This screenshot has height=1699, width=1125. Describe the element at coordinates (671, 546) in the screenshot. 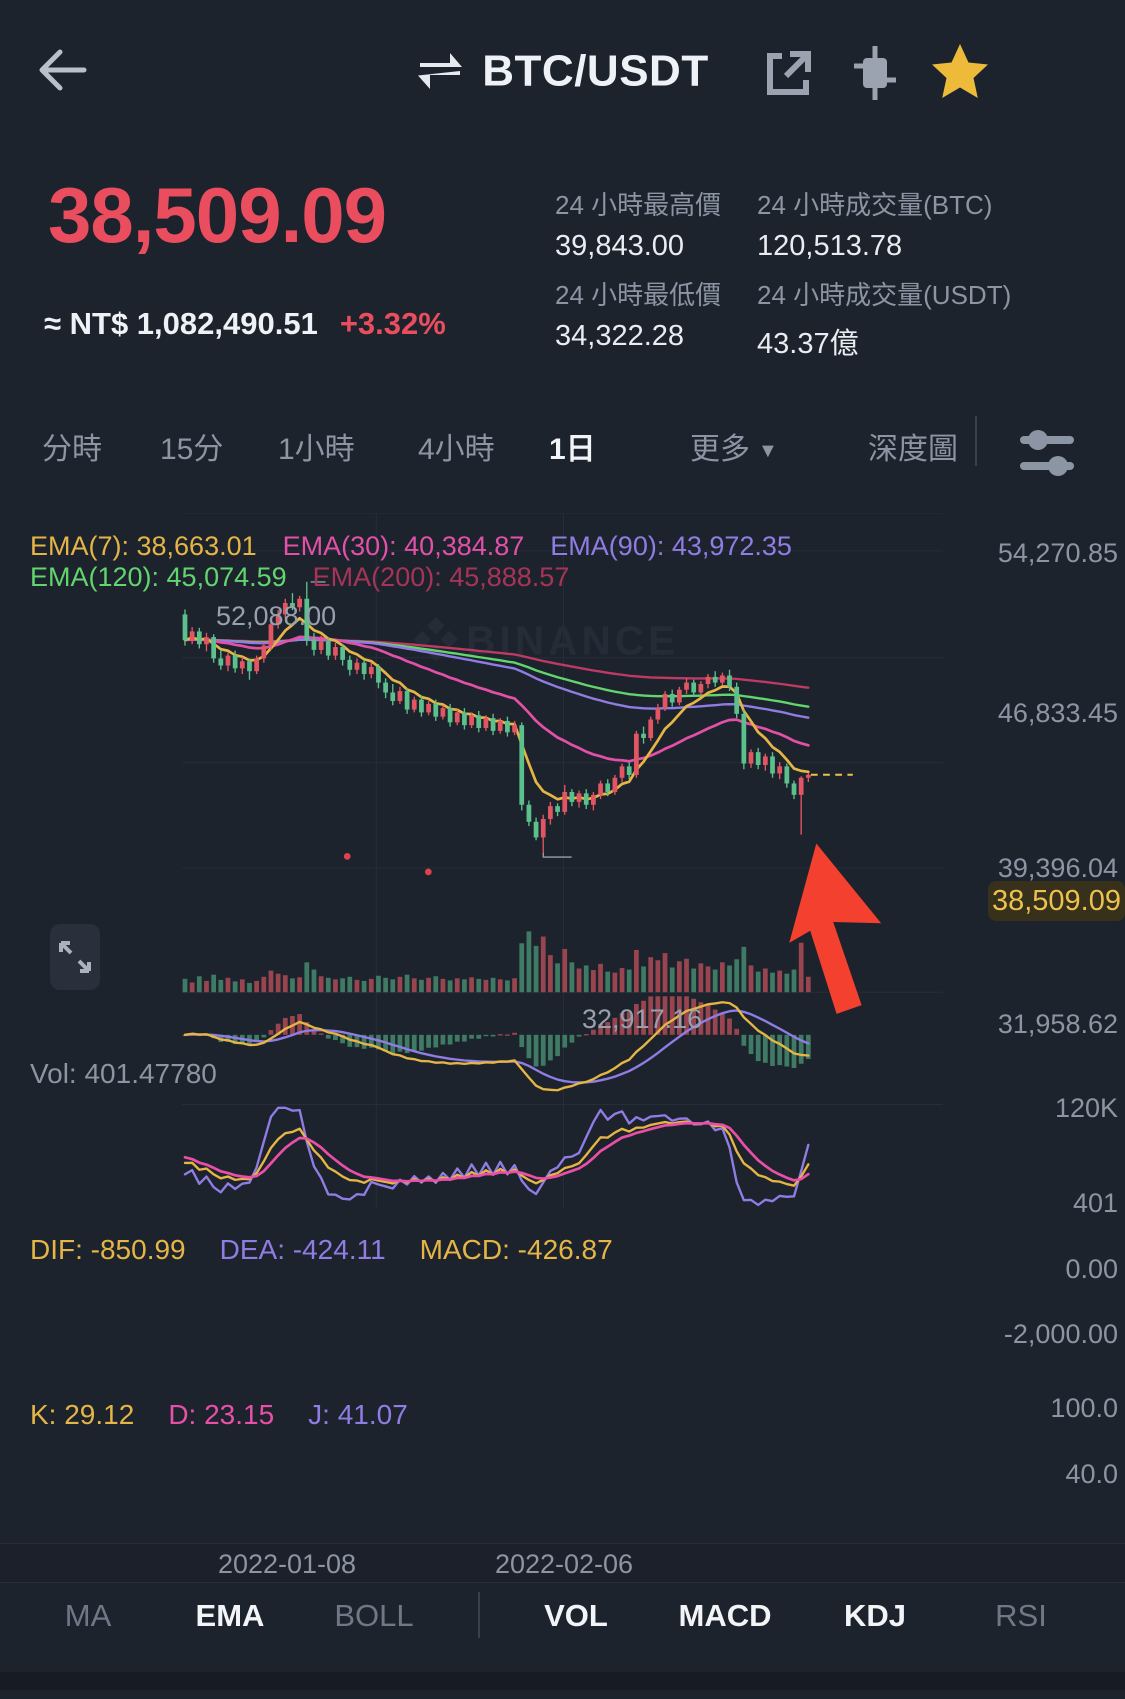

I see `indicator-label: EMA(90): 43,972.35` at that location.